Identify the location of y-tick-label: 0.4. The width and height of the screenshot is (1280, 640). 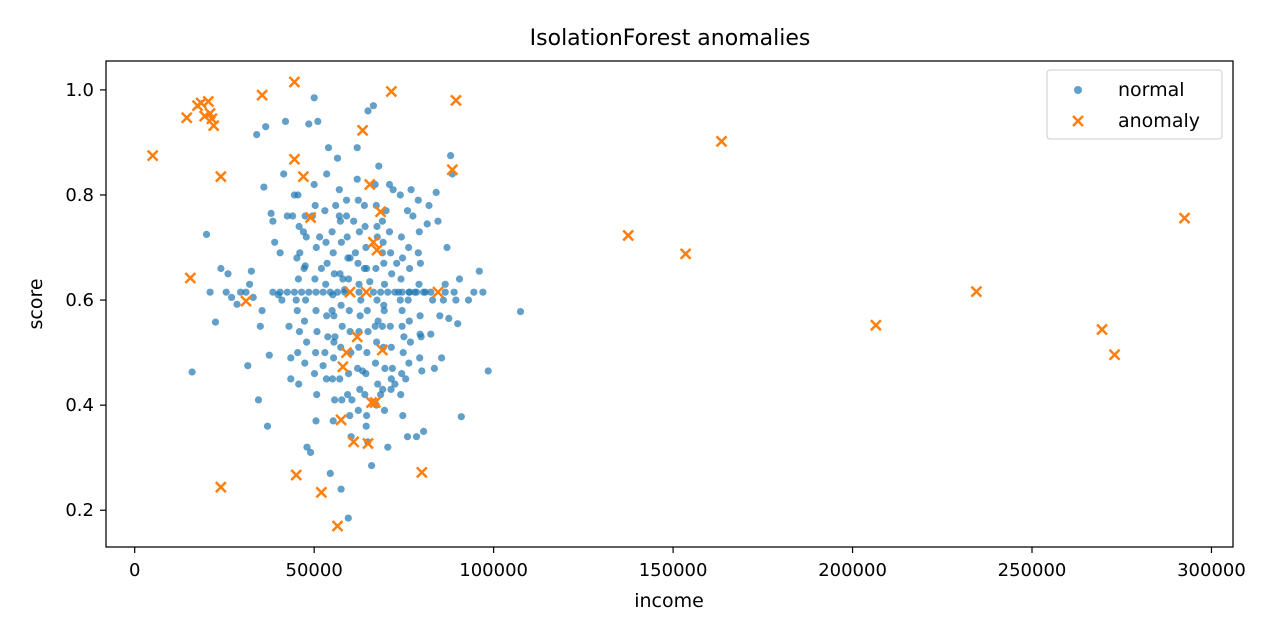
(79, 405).